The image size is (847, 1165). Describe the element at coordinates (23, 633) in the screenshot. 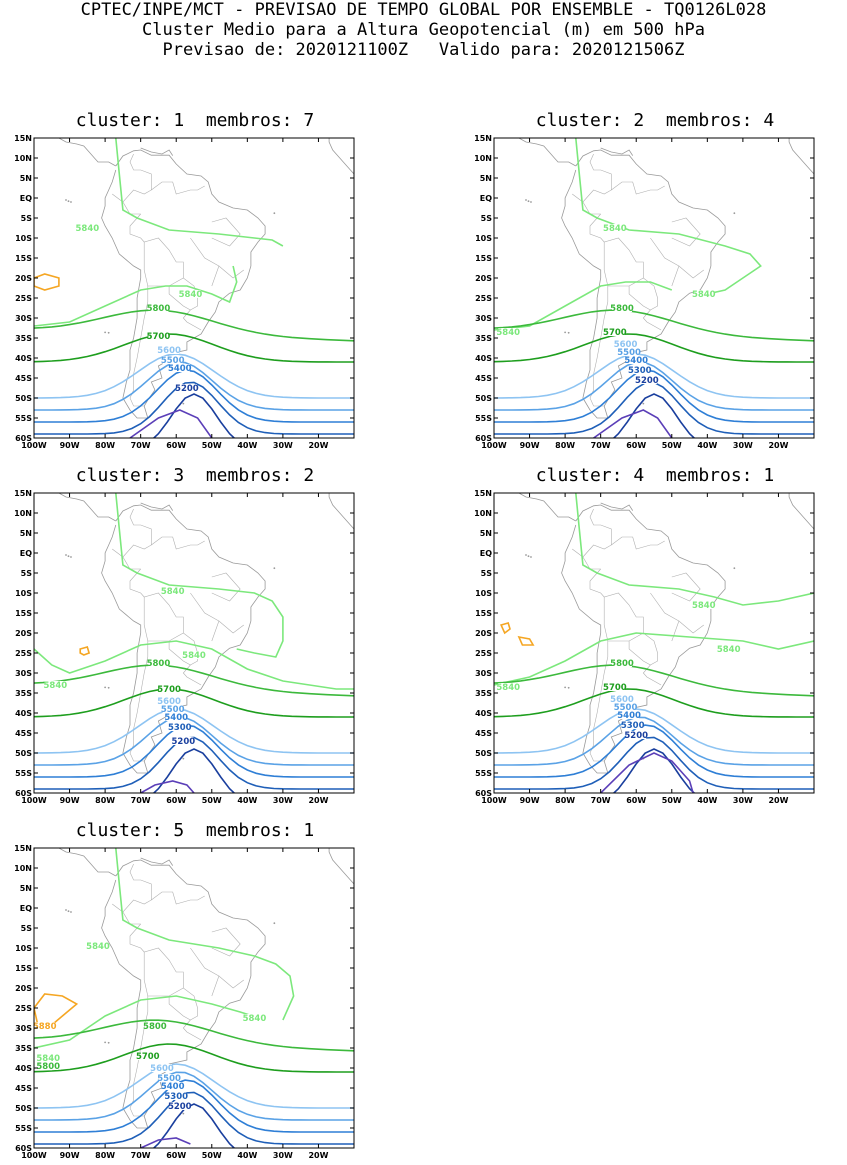

I see `lat-tick-label: 20S` at that location.